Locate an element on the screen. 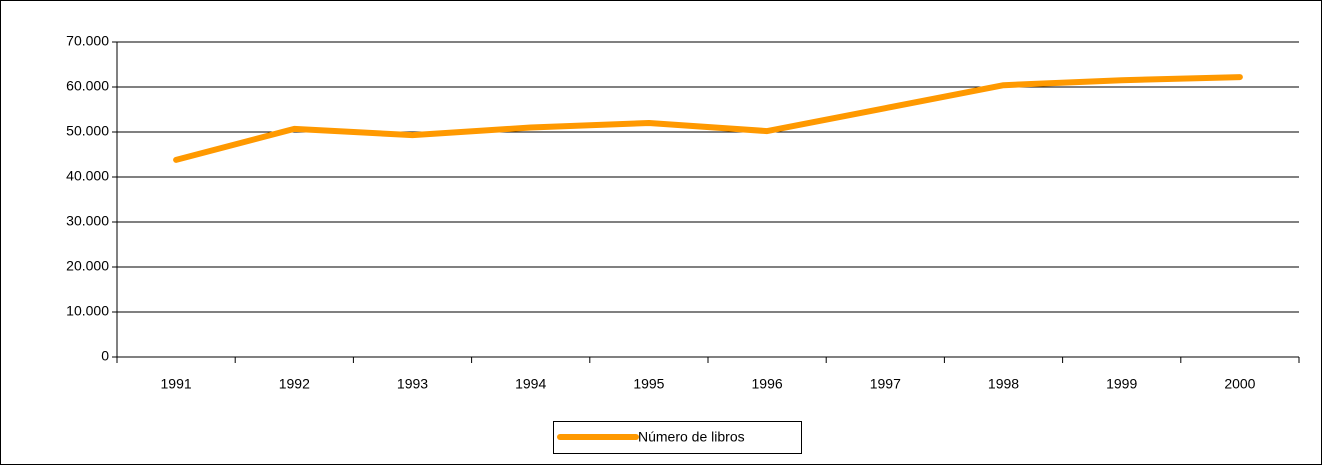 Image resolution: width=1322 pixels, height=465 pixels. x-tick-label: 1996 is located at coordinates (767, 384).